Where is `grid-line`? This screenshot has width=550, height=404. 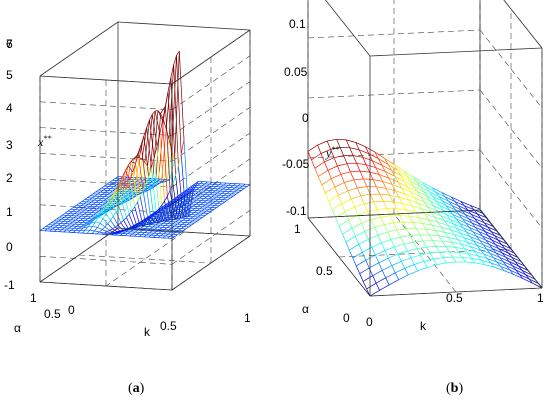 grid-line is located at coordinates (511, 69).